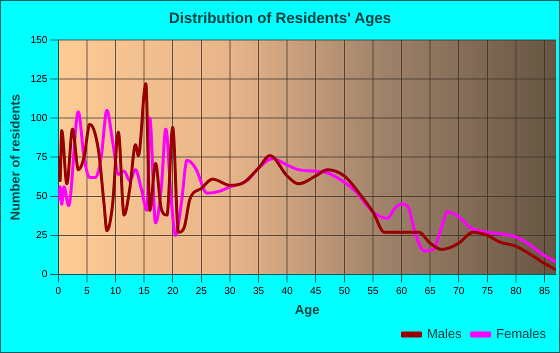 The width and height of the screenshot is (560, 353). Describe the element at coordinates (14, 157) in the screenshot. I see `y-axis-title: Number of residents` at that location.